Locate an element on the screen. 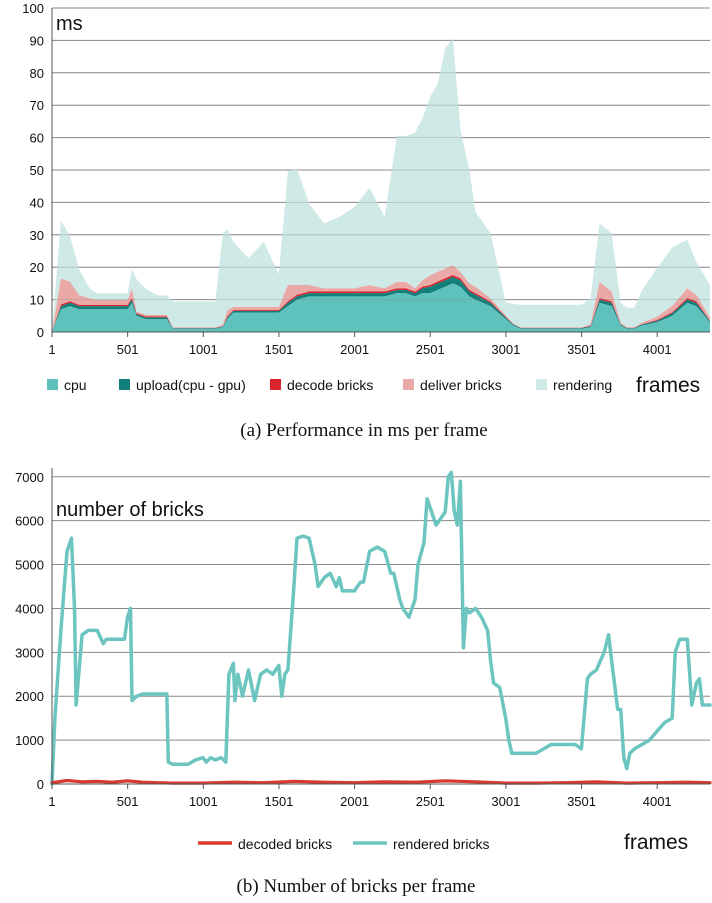  legend-item-decode-bricks: decode bricks is located at coordinates (321, 385).